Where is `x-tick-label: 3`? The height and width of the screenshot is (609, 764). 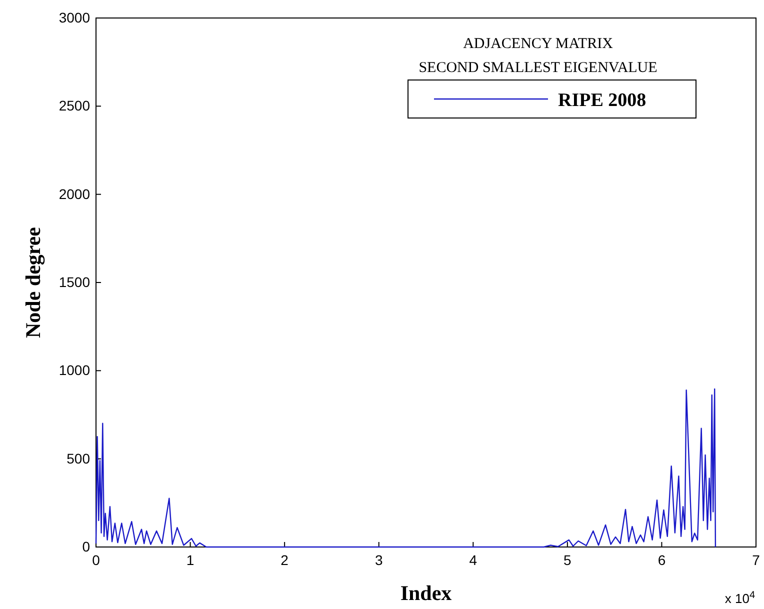
x-tick-label: 3 is located at coordinates (378, 560).